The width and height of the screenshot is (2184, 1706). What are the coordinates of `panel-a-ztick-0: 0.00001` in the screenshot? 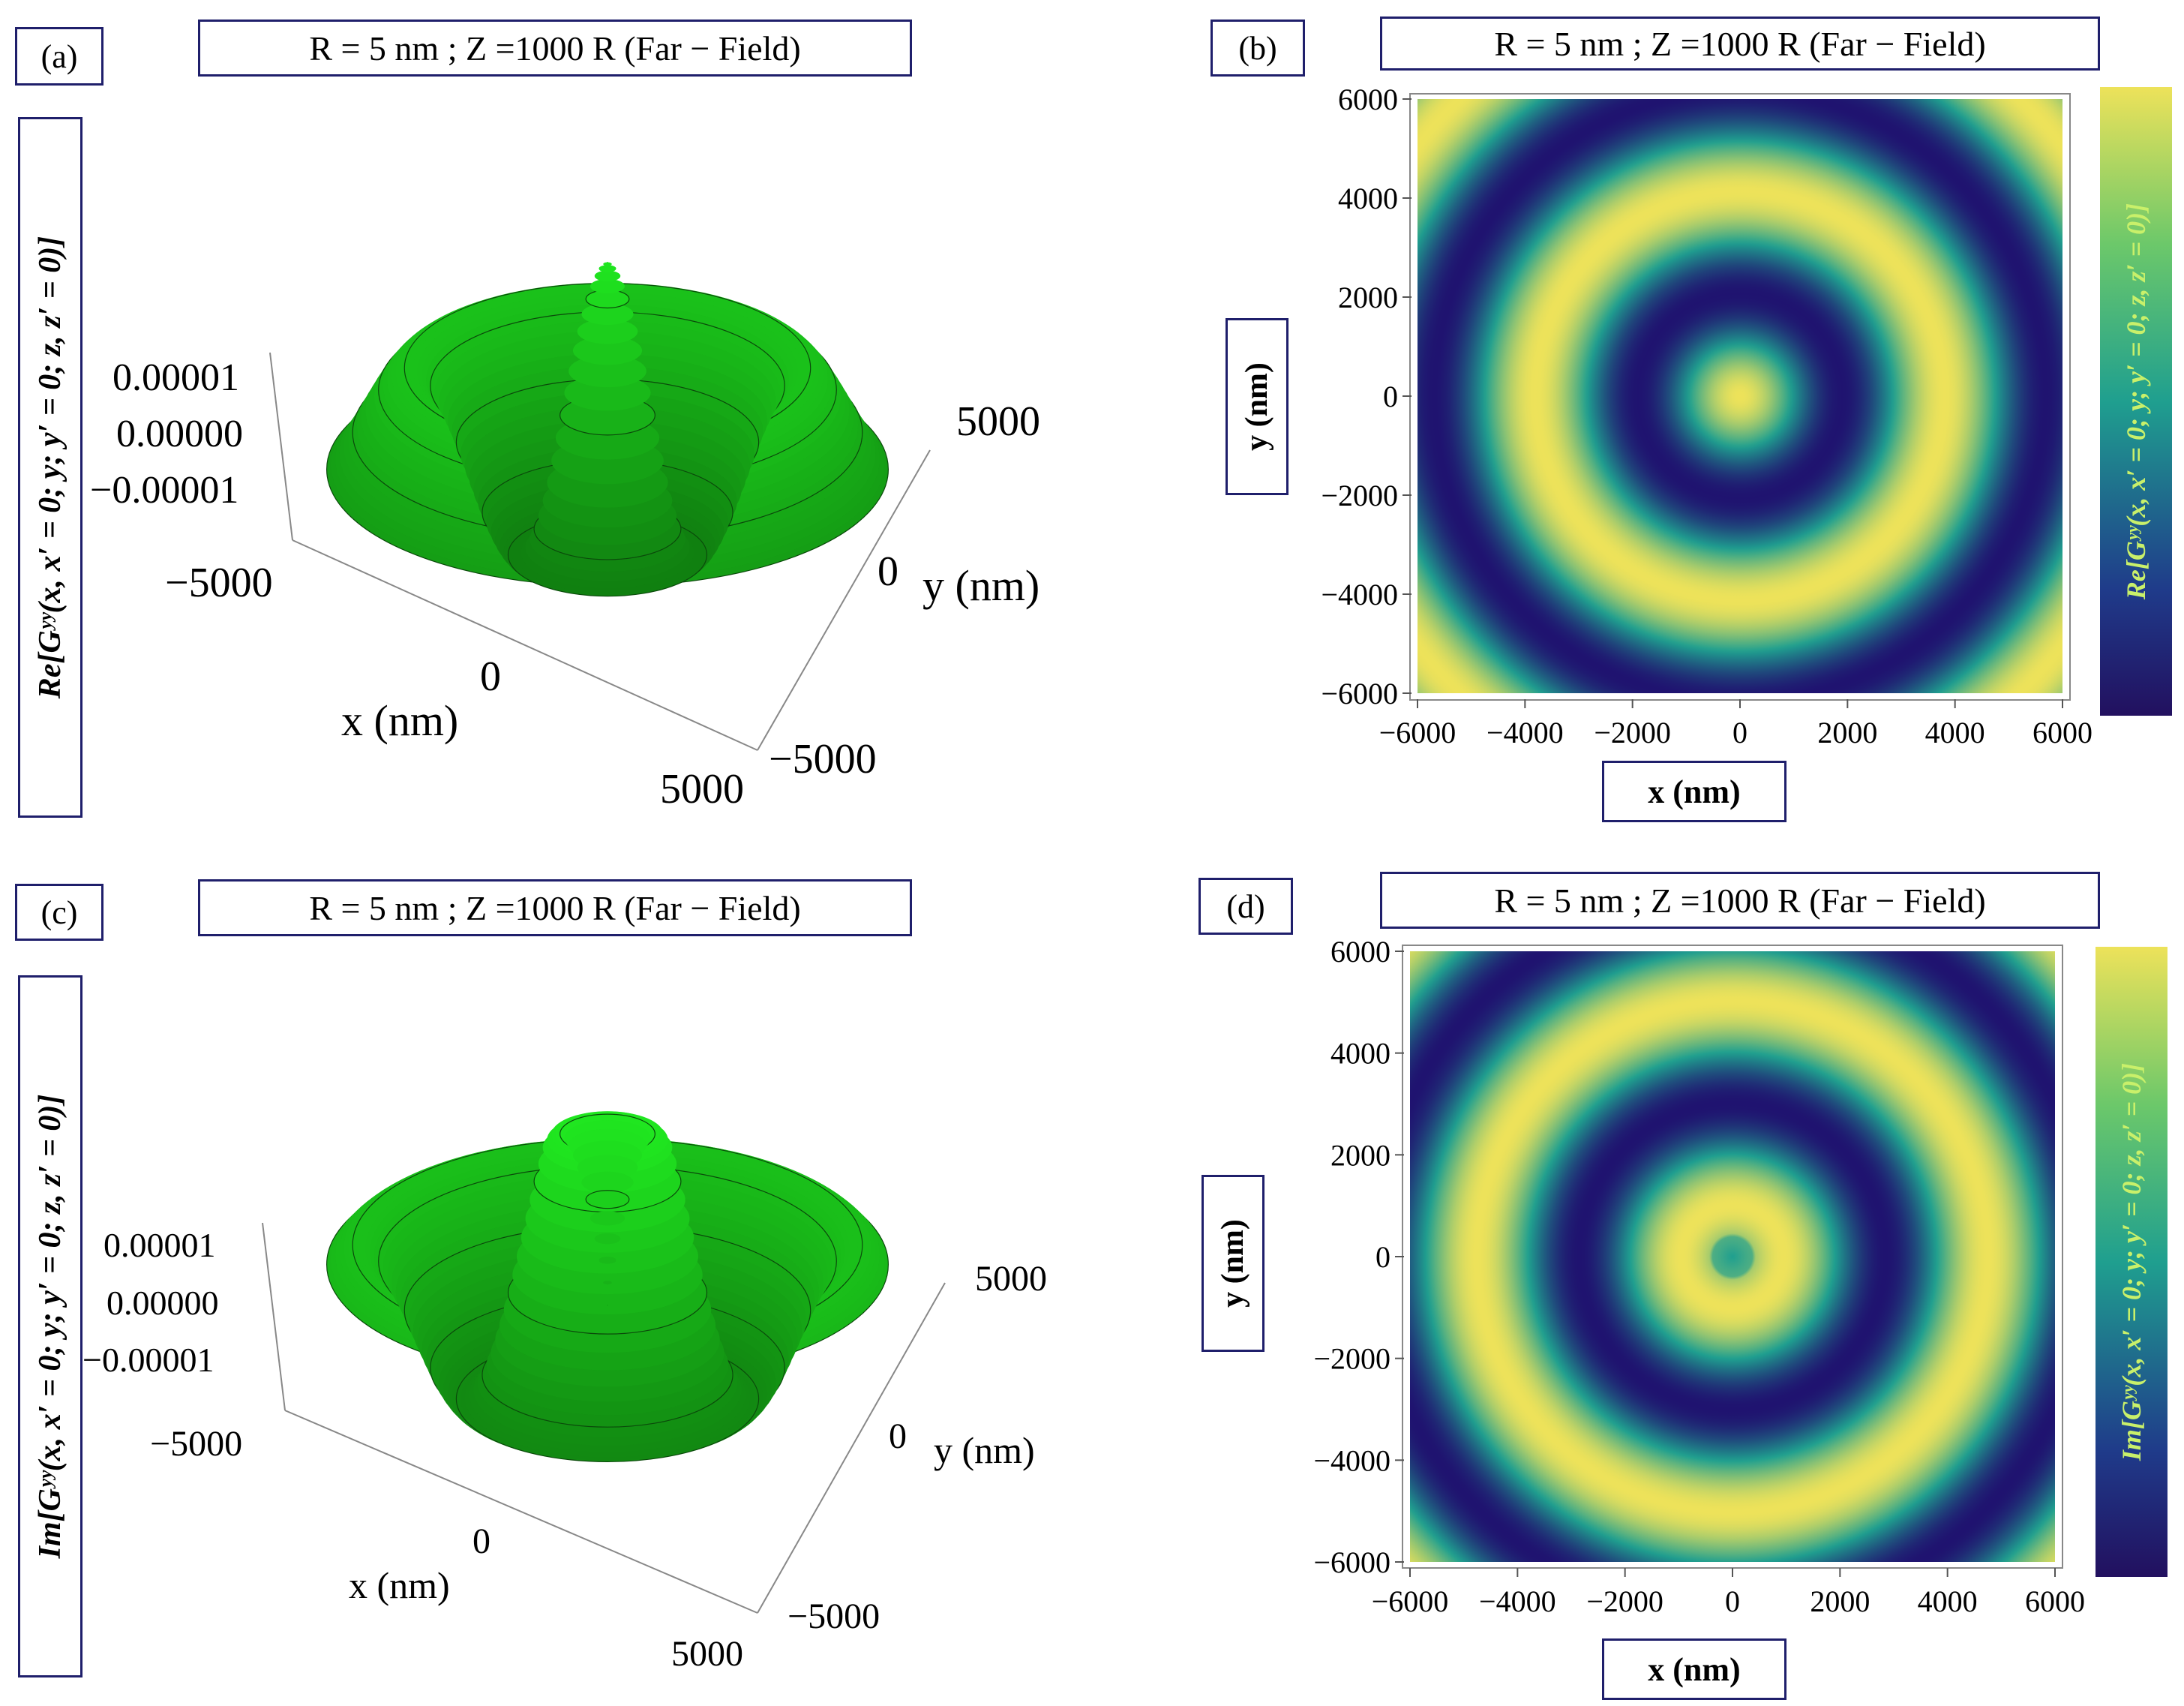 It's located at (175, 377).